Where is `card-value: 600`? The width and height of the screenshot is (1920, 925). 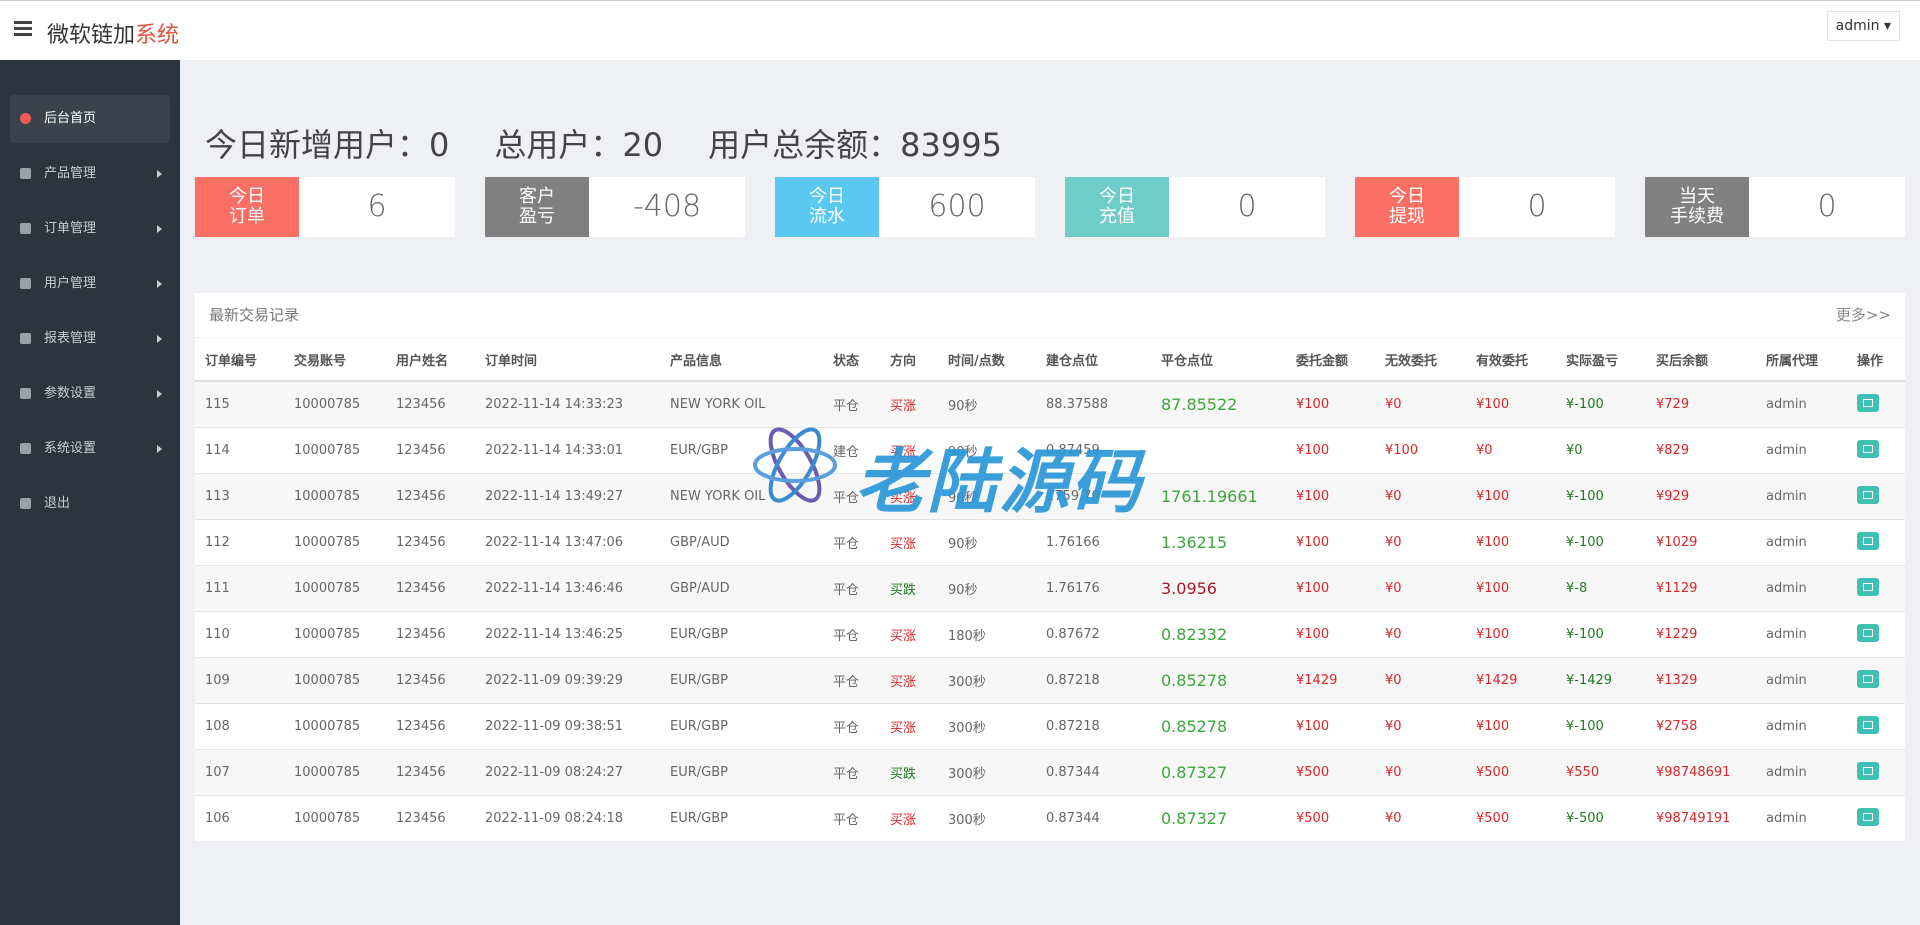 card-value: 600 is located at coordinates (957, 206).